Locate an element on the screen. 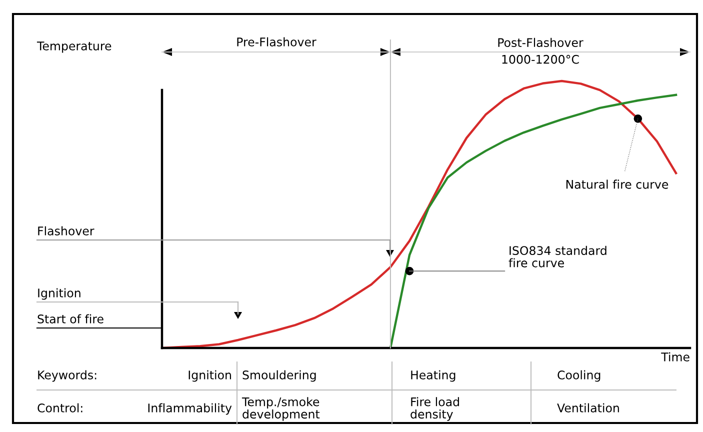 This screenshot has height=432, width=703. text: Keywords: is located at coordinates (67, 376).